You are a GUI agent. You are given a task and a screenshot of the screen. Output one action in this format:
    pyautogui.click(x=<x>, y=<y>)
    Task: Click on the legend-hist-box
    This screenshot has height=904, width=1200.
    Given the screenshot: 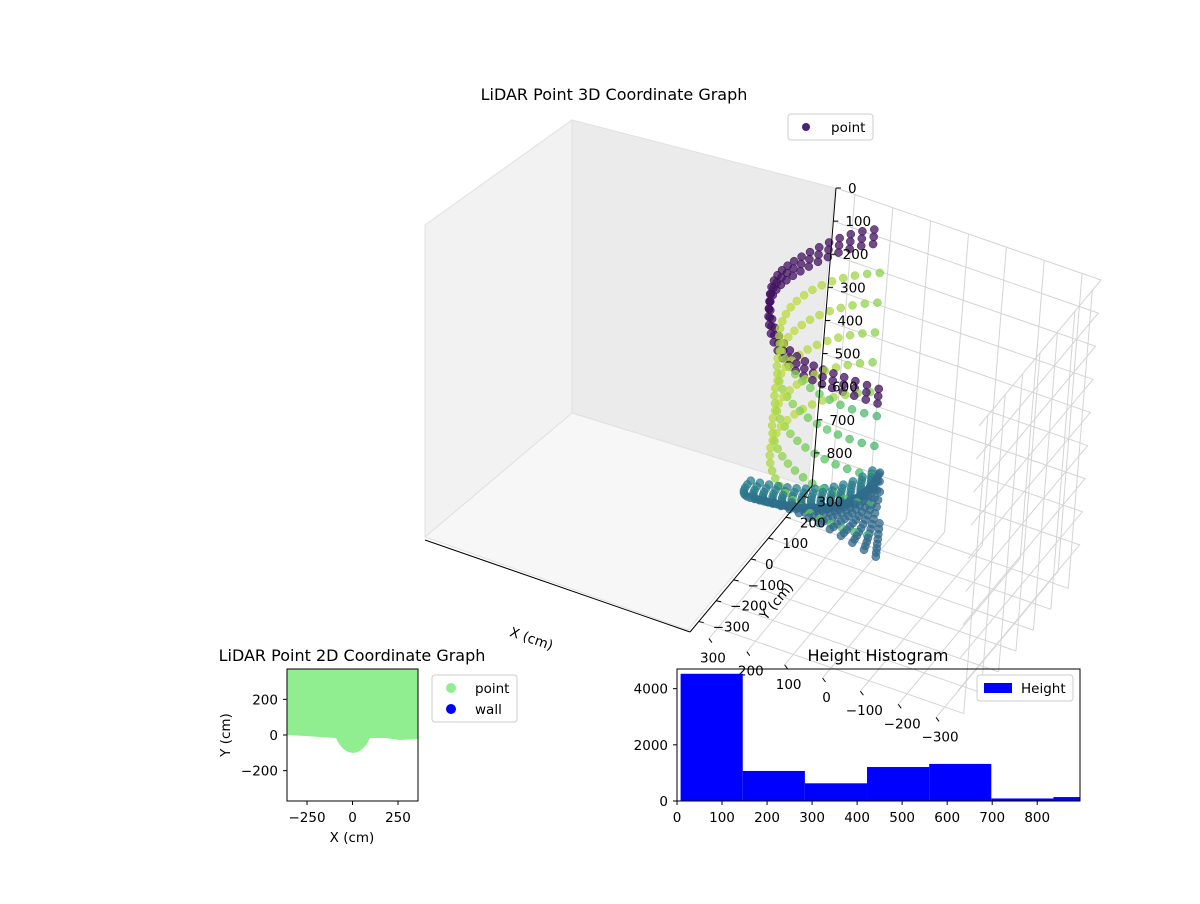 What is the action you would take?
    pyautogui.click(x=1025, y=688)
    